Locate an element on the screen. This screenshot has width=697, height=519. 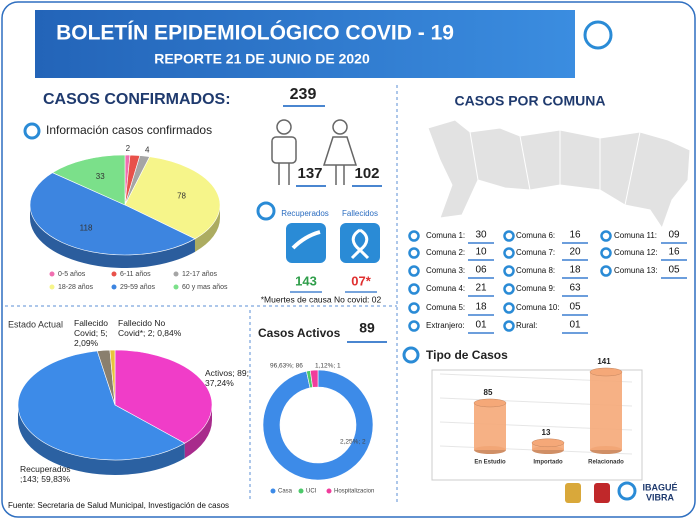
chart-title: Estado Actual is located at coordinates (35, 324).